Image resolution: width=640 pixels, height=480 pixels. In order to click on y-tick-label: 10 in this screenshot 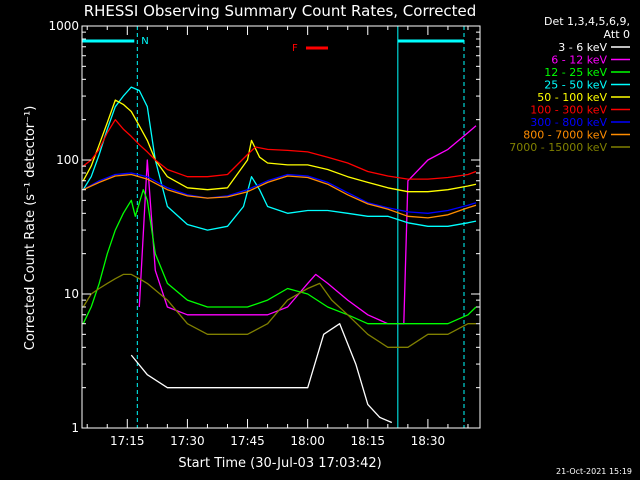, I will do `click(71, 294)`.